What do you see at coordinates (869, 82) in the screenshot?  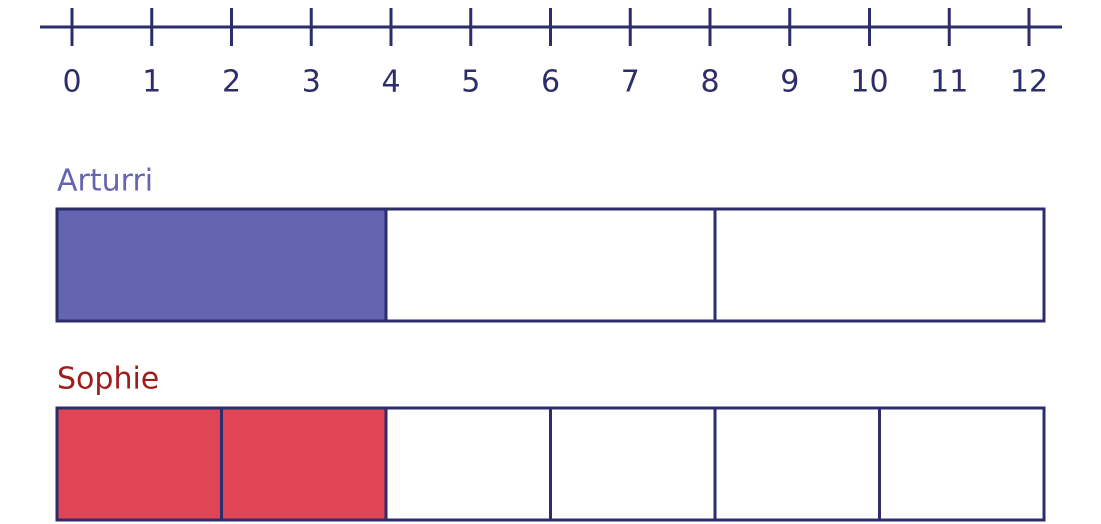 I see `tick-label: 10` at bounding box center [869, 82].